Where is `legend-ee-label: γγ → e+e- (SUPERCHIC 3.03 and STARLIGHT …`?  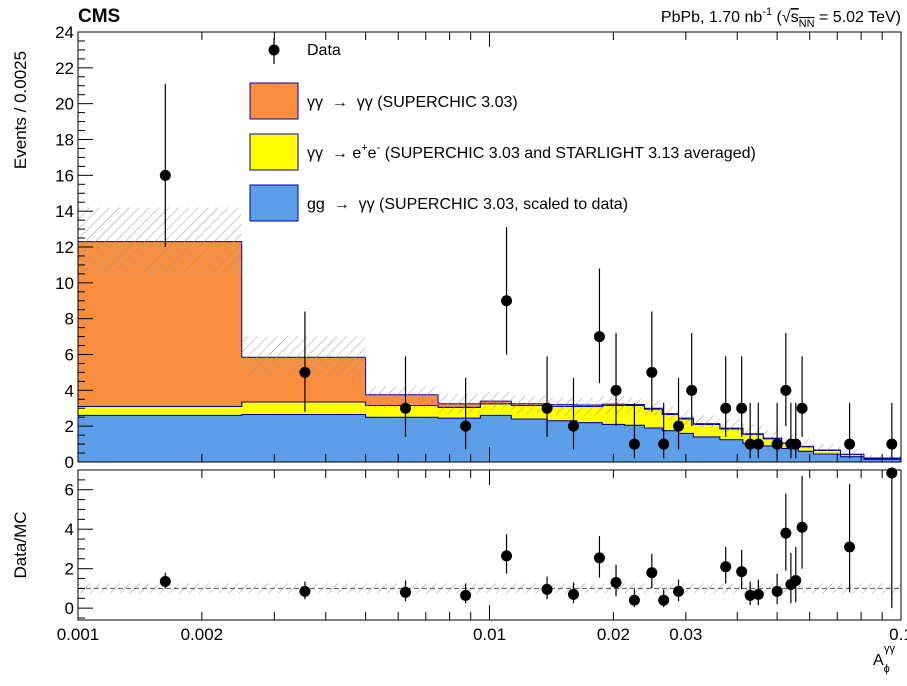
legend-ee-label: γγ → e+e- (SUPERCHIC 3.03 and STARLIGHT … is located at coordinates (531, 152).